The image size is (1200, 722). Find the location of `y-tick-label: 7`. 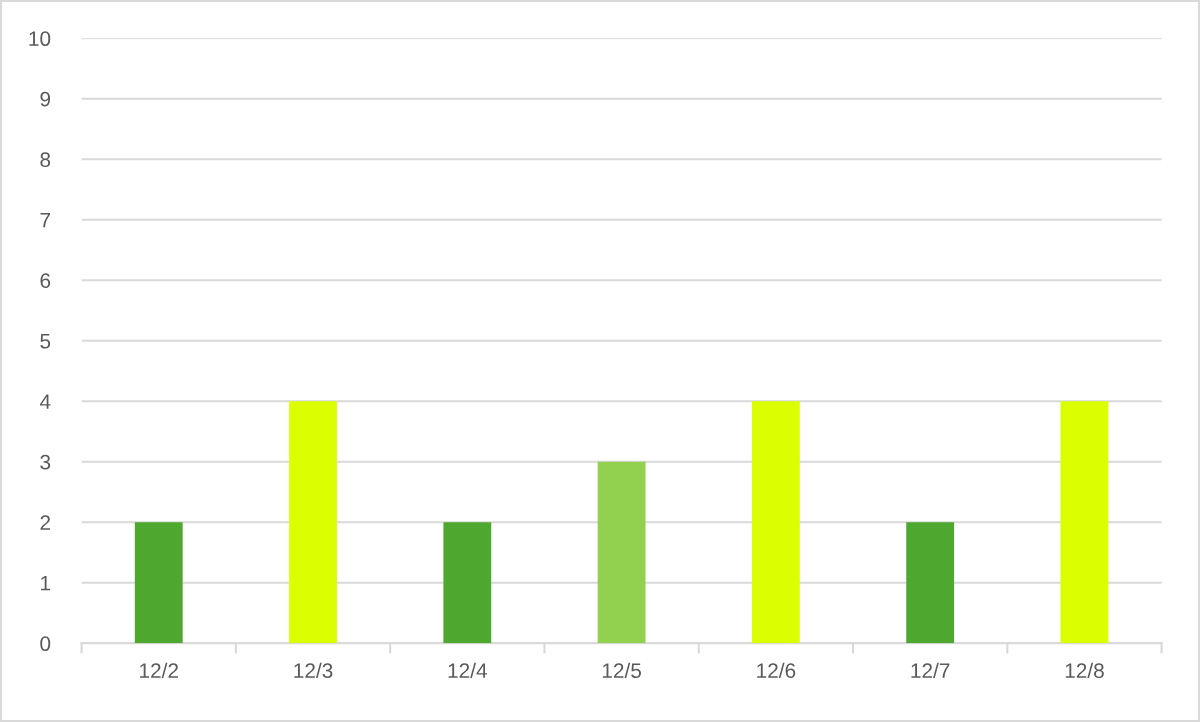

y-tick-label: 7 is located at coordinates (45, 220).